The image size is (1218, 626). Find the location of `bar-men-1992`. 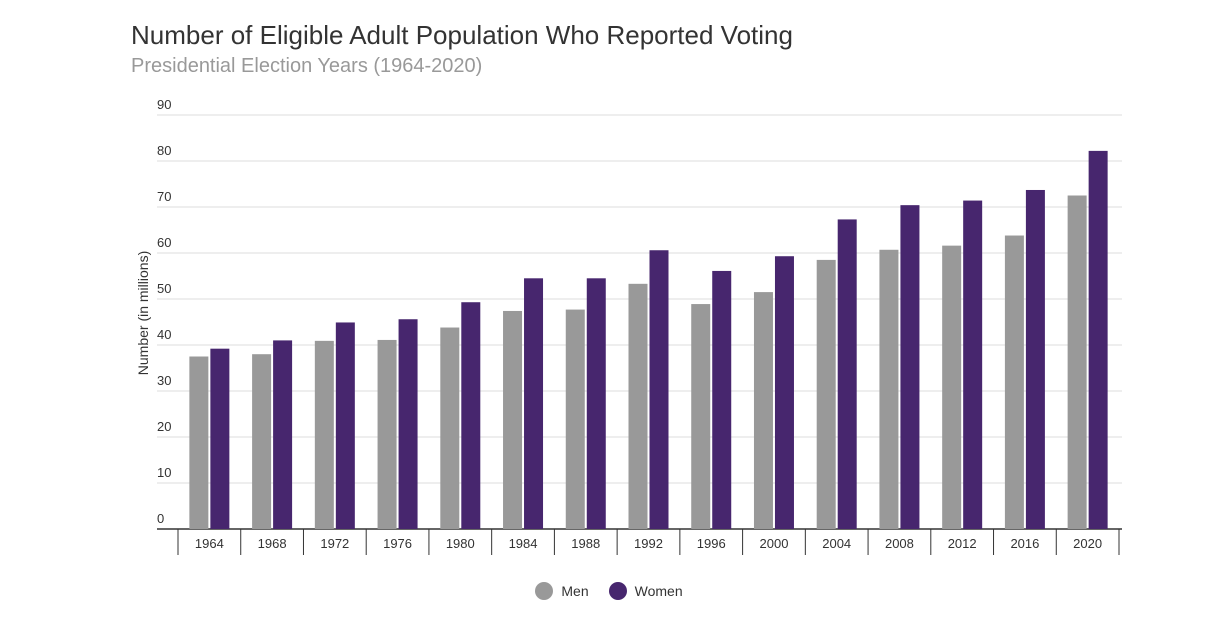

bar-men-1992 is located at coordinates (638, 406).